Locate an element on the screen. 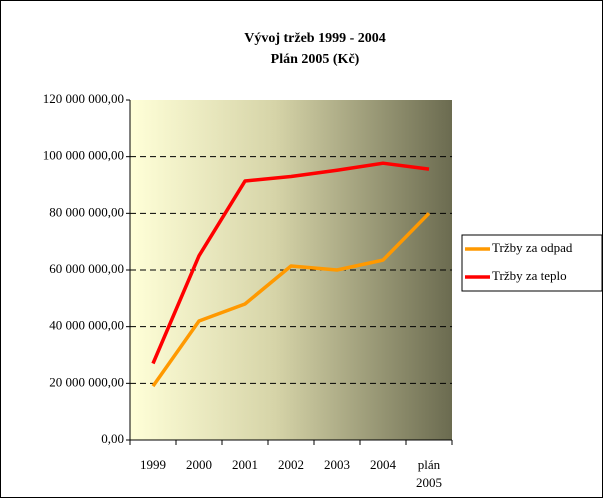 This screenshot has height=499, width=609. legend-label: Tržby za teplo is located at coordinates (529, 275).